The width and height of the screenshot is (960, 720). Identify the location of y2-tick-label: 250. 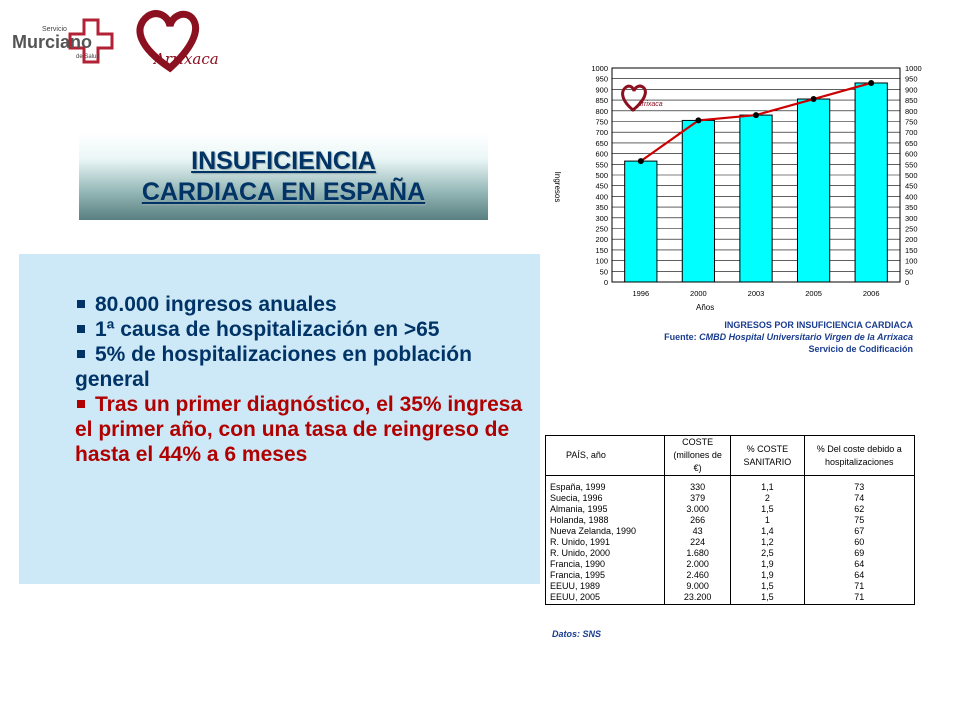
(911, 229).